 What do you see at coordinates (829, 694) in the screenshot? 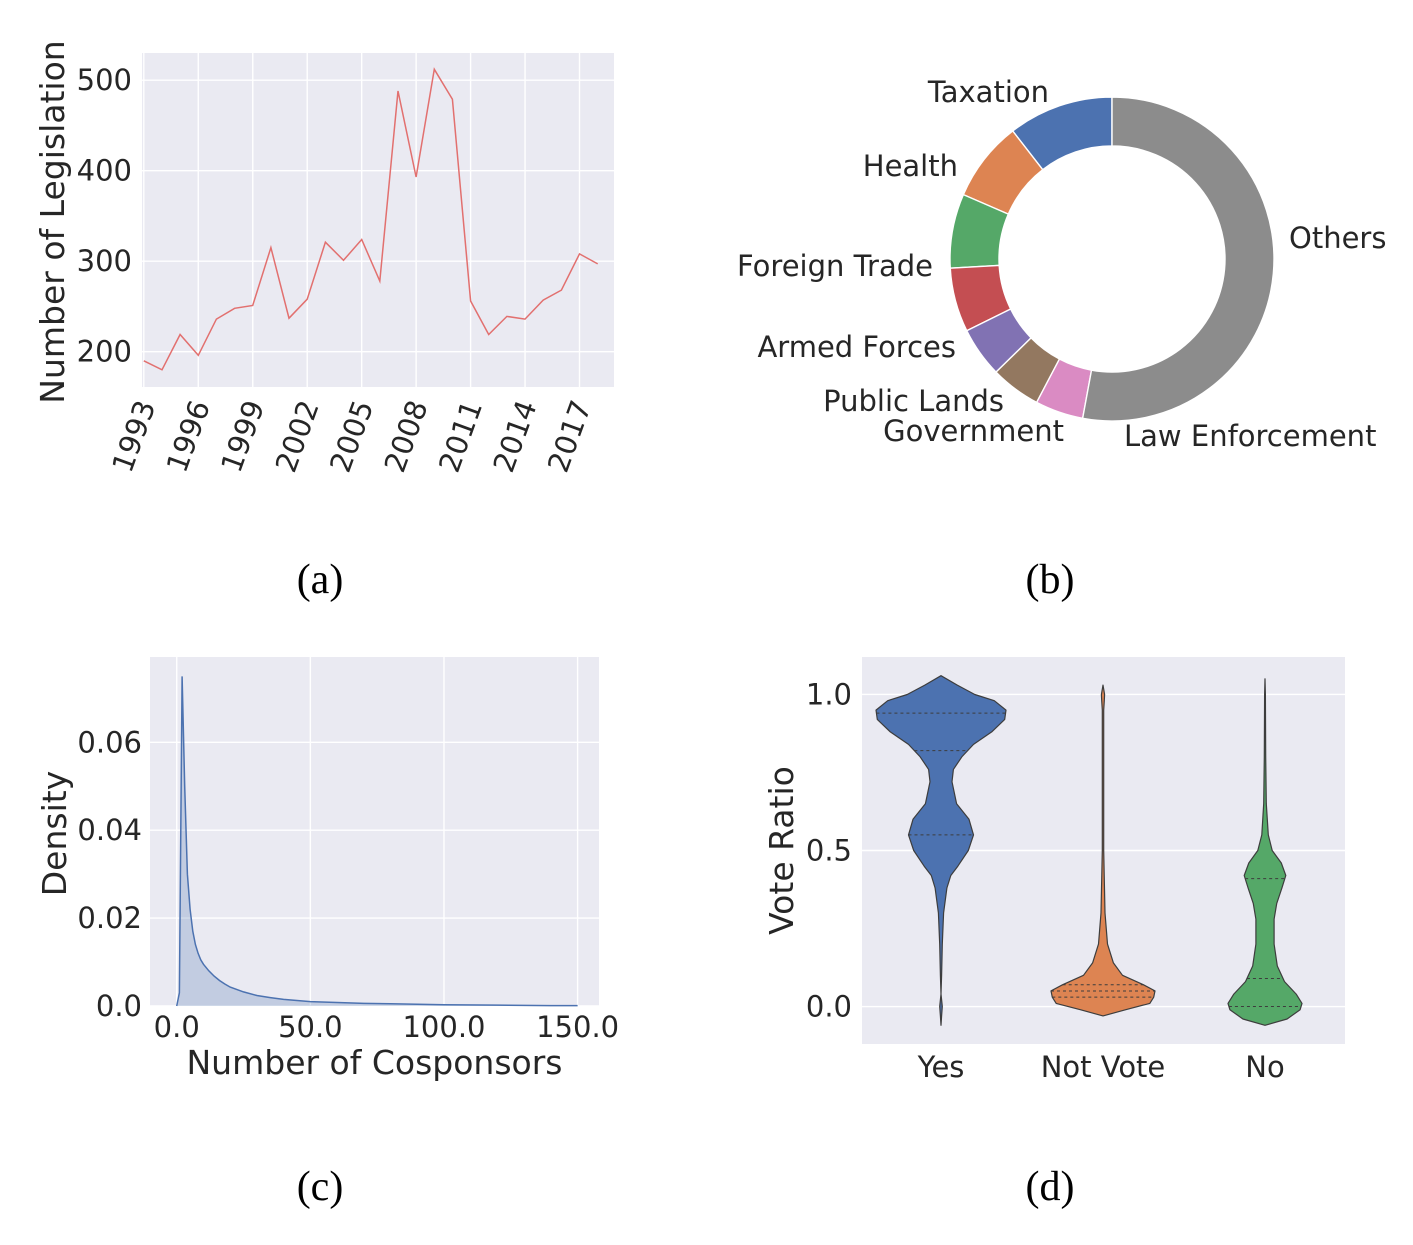
I see `y-tick-label: 1.0` at bounding box center [829, 694].